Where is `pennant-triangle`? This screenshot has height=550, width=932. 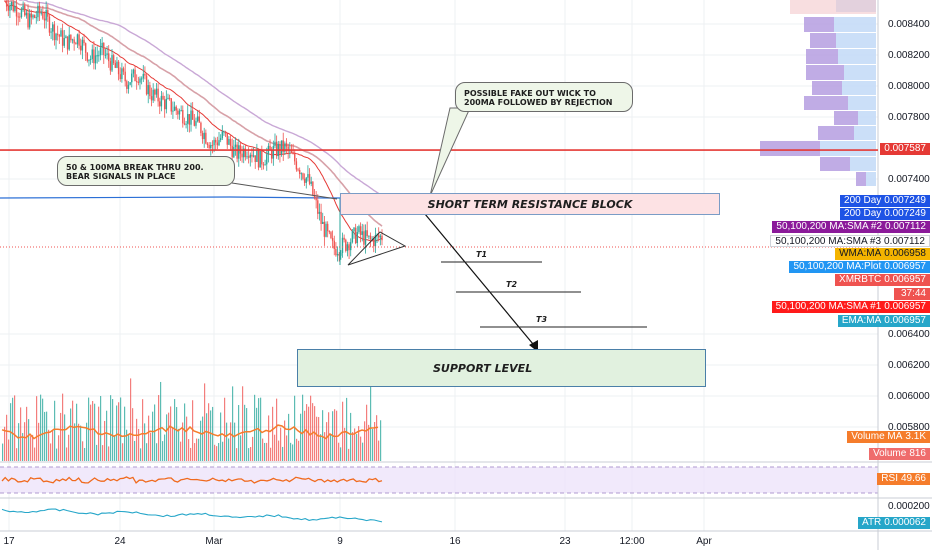
pennant-triangle is located at coordinates (377, 248).